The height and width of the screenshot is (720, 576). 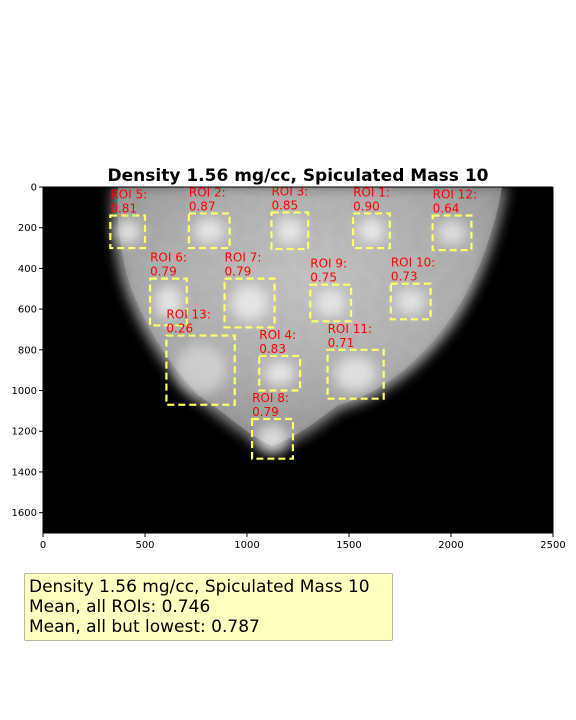 What do you see at coordinates (371, 192) in the screenshot?
I see `roi-label: ROI 1:` at bounding box center [371, 192].